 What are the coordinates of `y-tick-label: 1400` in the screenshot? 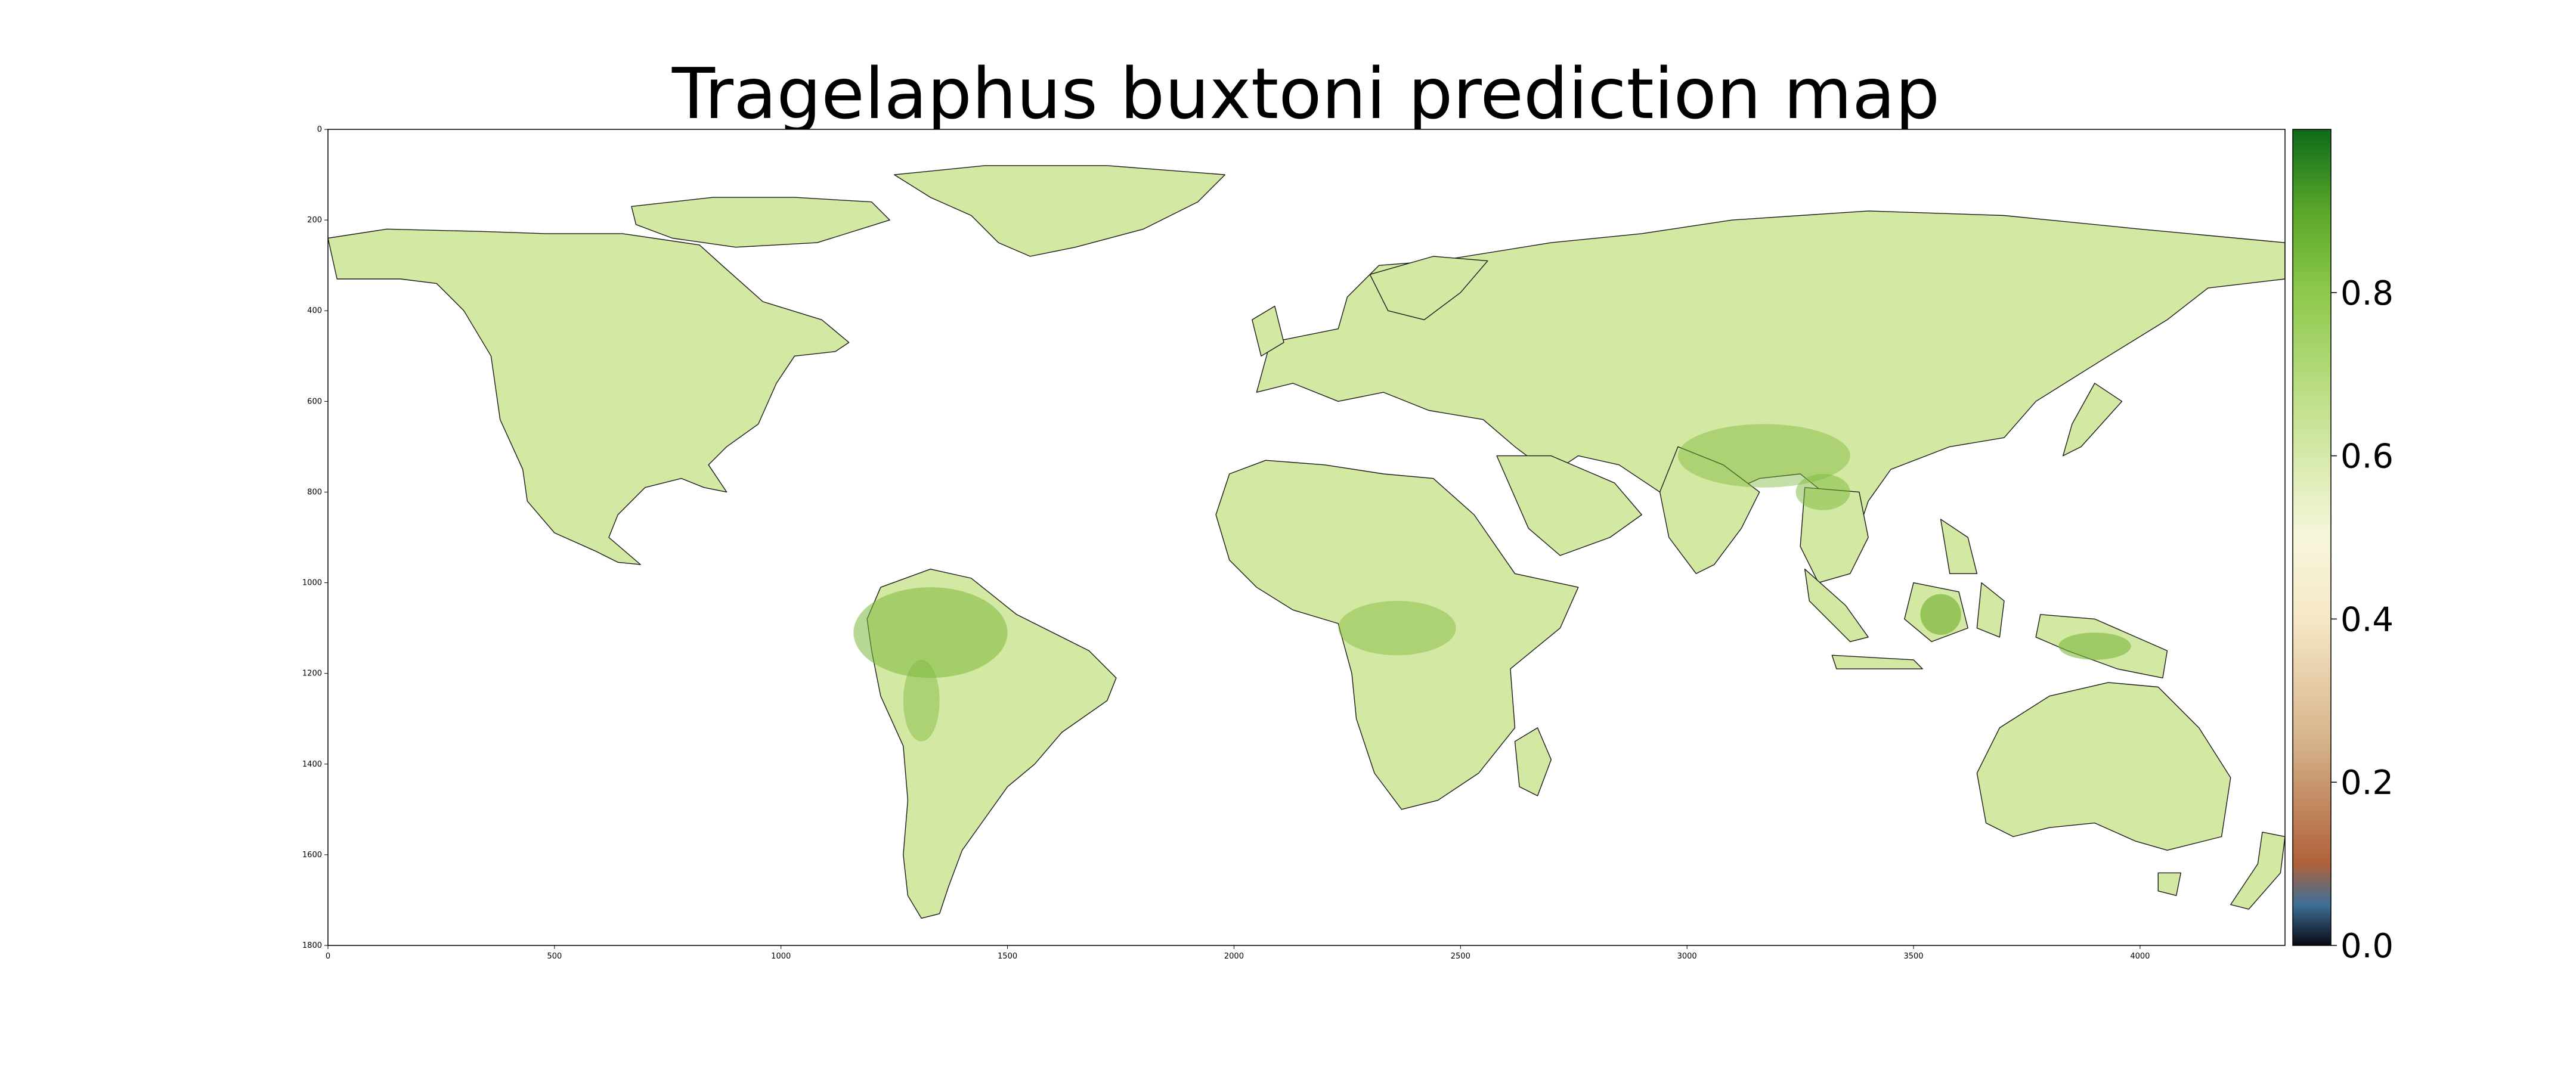 It's located at (312, 765).